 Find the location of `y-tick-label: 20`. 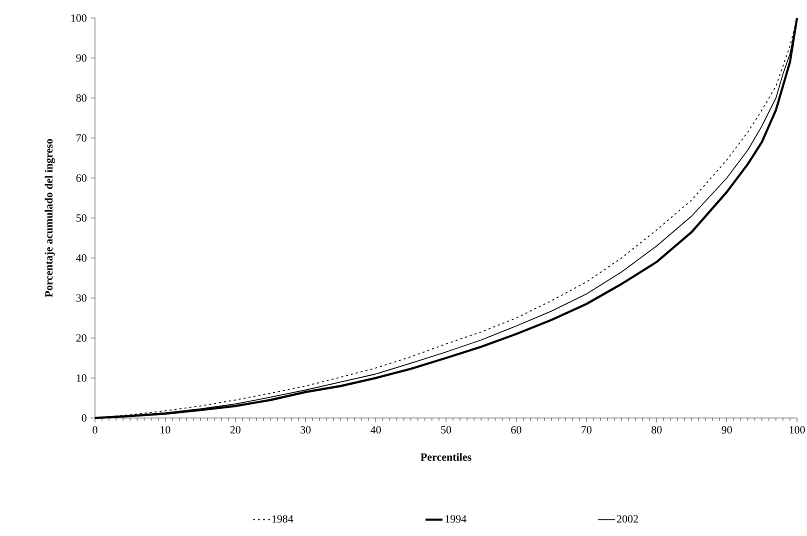

y-tick-label: 20 is located at coordinates (81, 338).